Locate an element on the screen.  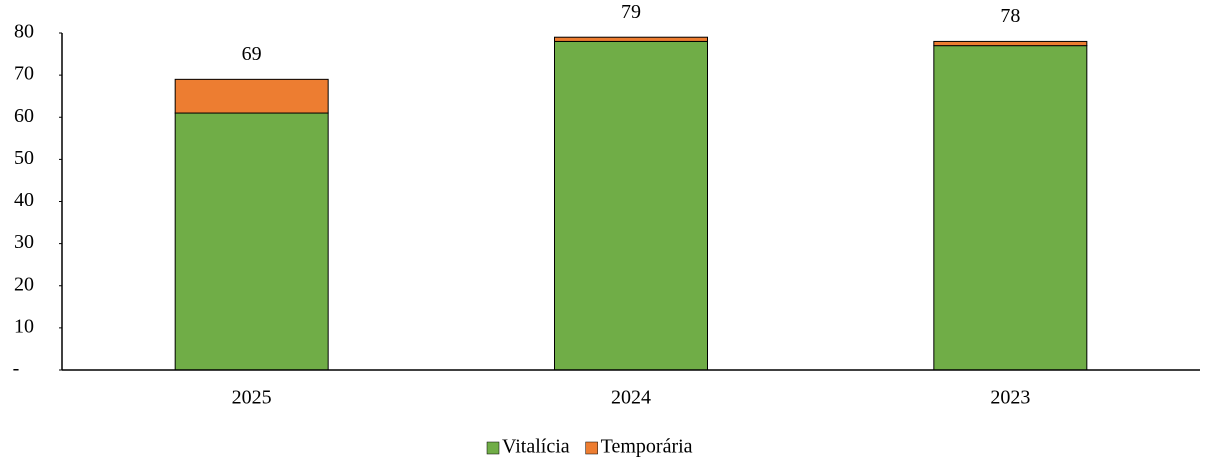
y-tick-label: - is located at coordinates (16, 369).